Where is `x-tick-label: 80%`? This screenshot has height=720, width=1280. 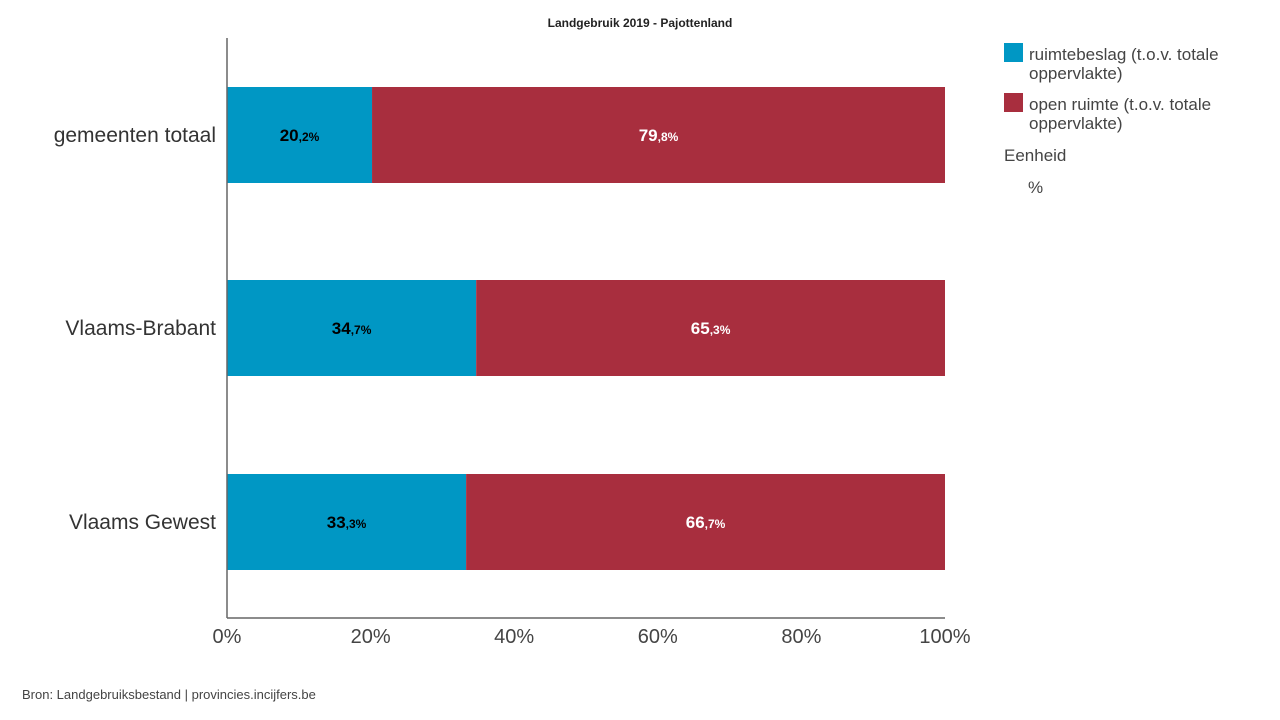 x-tick-label: 80% is located at coordinates (801, 637).